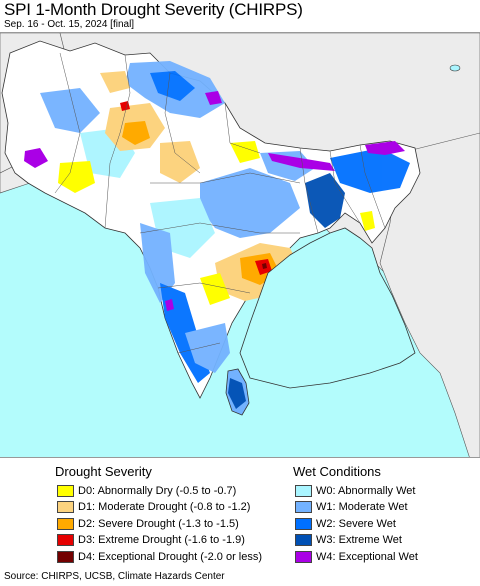  Describe the element at coordinates (158, 523) in the screenshot. I see `drought-legend-label: D2: Severe Drought (-1.3 to -1.5)` at that location.